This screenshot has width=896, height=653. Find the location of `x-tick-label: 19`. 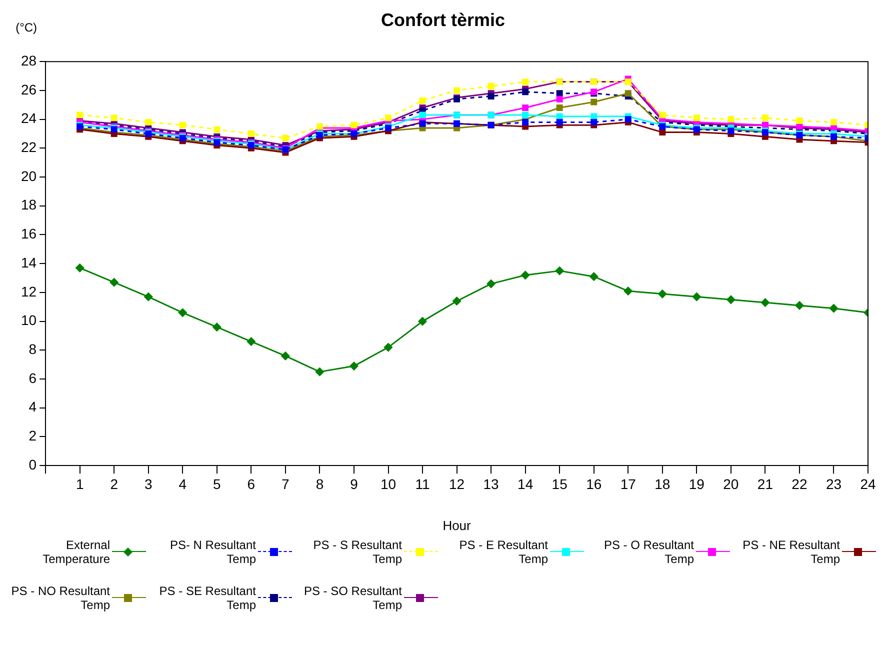

x-tick-label: 19 is located at coordinates (696, 484).